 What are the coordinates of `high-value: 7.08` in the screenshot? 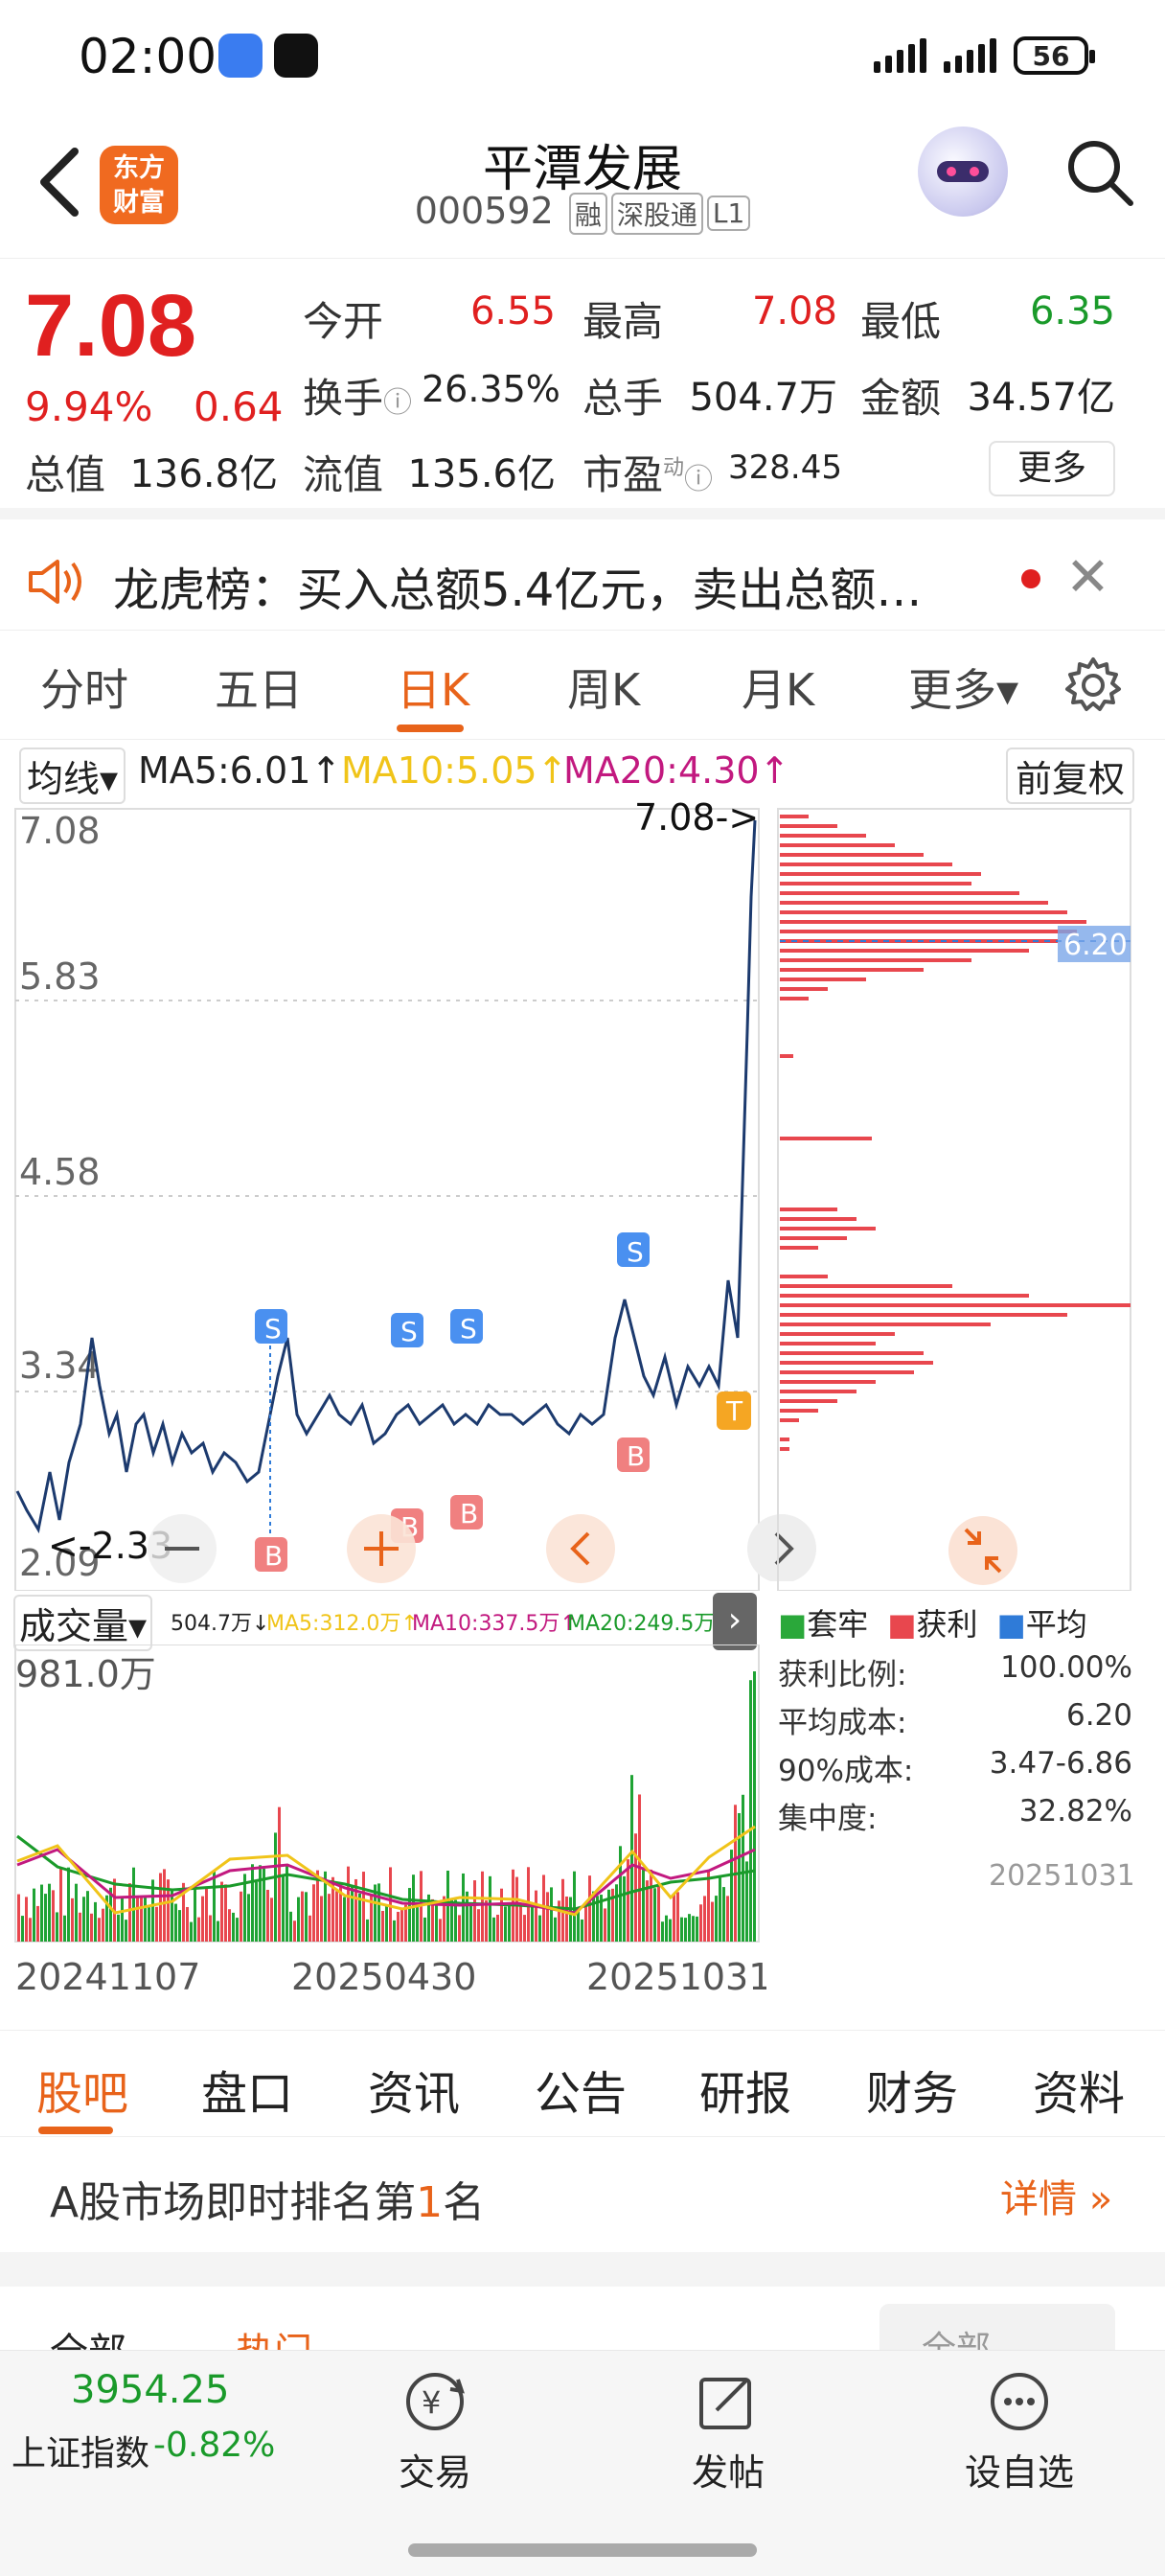 It's located at (794, 311).